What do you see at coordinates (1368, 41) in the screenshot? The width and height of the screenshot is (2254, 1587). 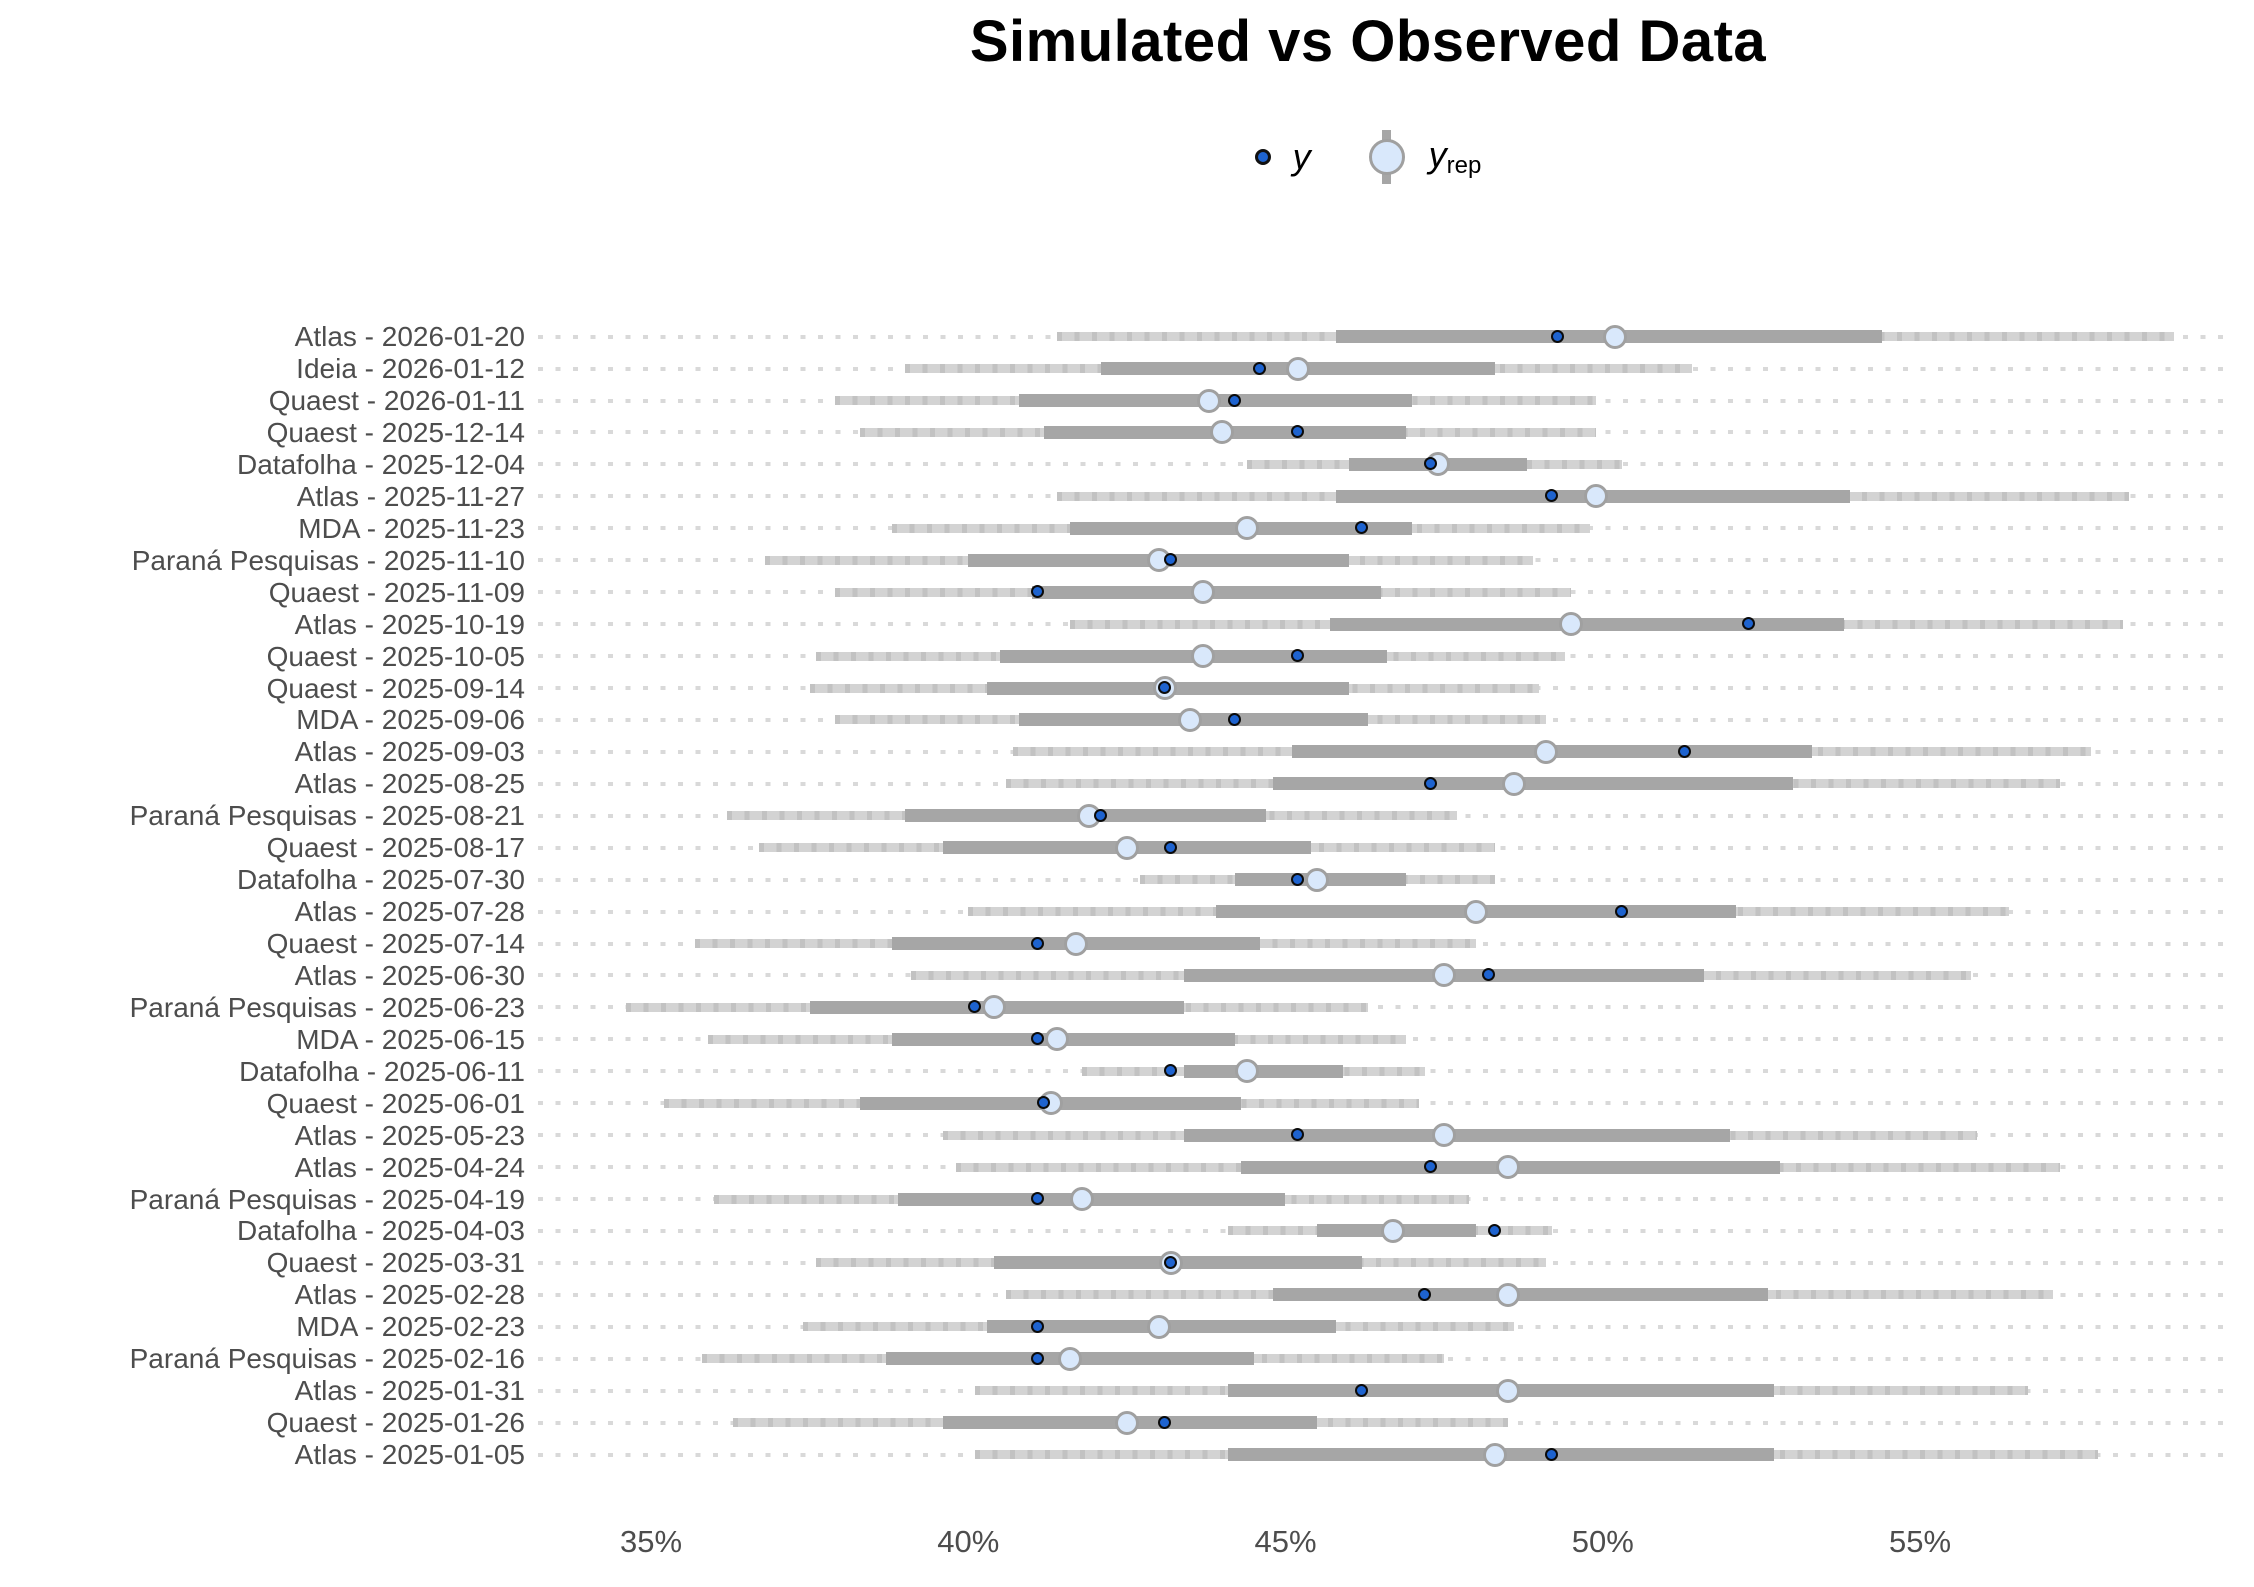 I see `chart-title: Simulated vs Observed Data` at bounding box center [1368, 41].